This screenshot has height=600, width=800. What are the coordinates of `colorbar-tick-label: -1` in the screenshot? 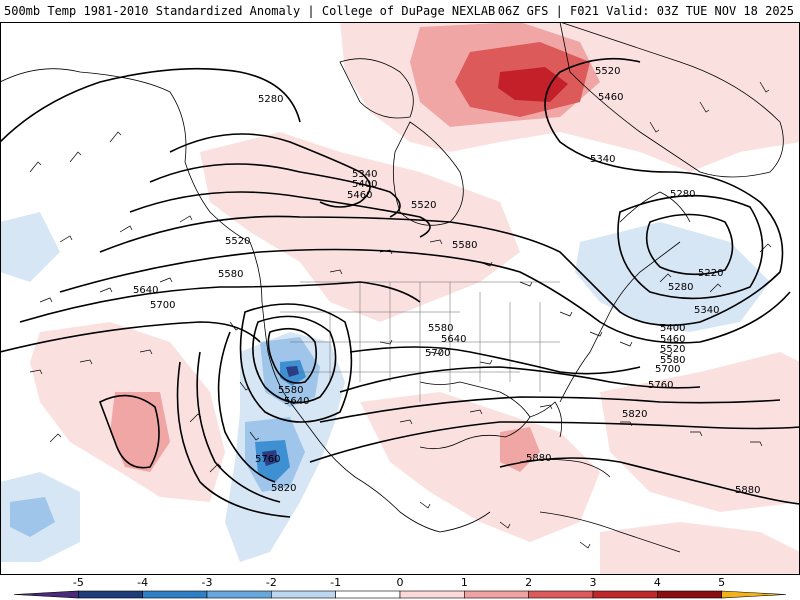 It's located at (335, 582).